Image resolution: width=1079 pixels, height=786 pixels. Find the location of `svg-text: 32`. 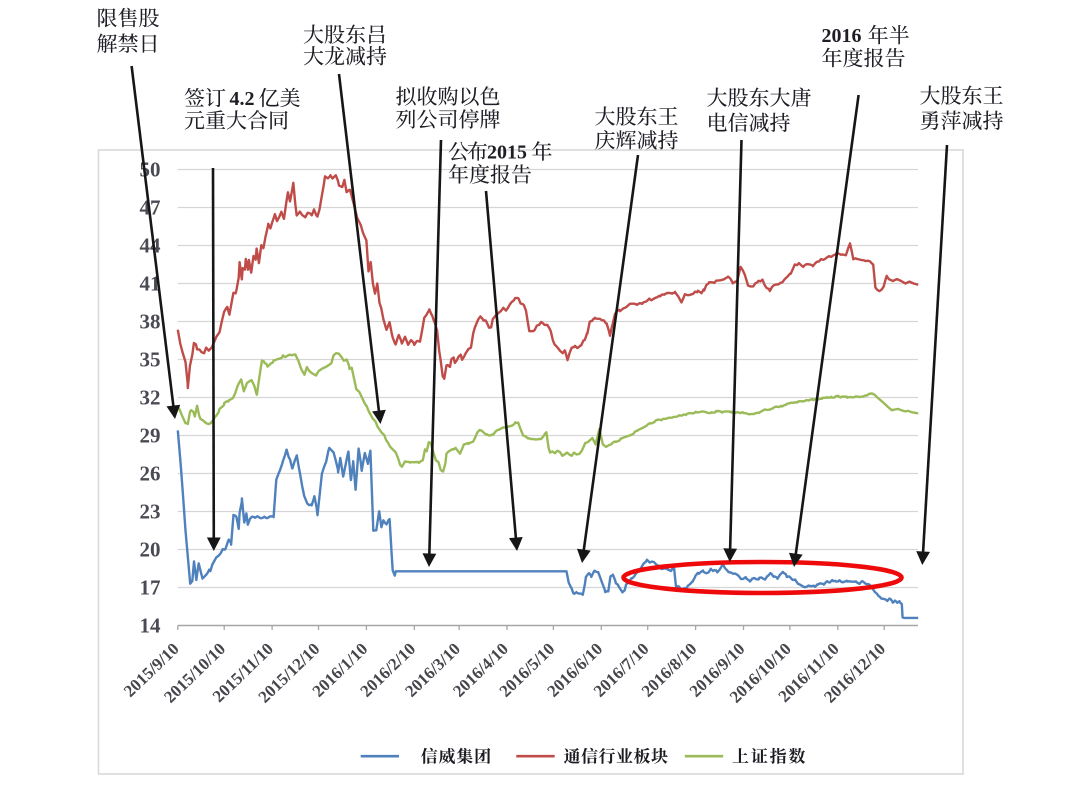

svg-text: 32 is located at coordinates (150, 398).